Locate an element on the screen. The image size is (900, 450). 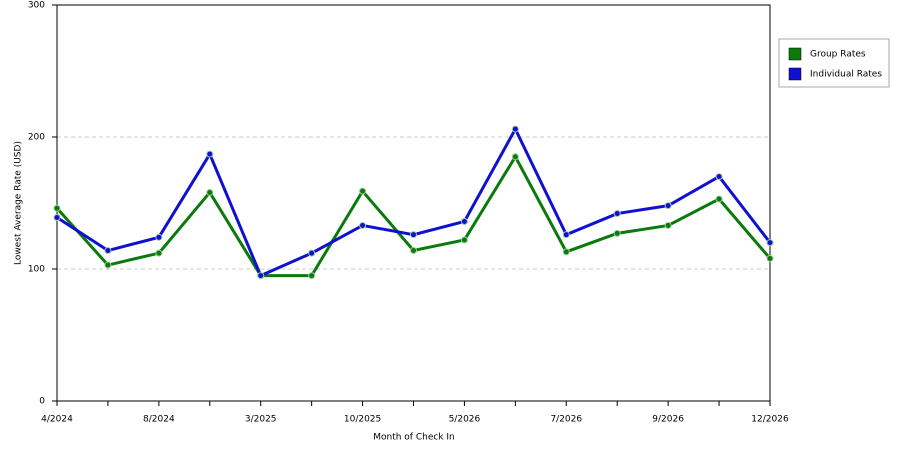
y-axis-label: Lowest Average Rate (USD) is located at coordinates (19, 203).